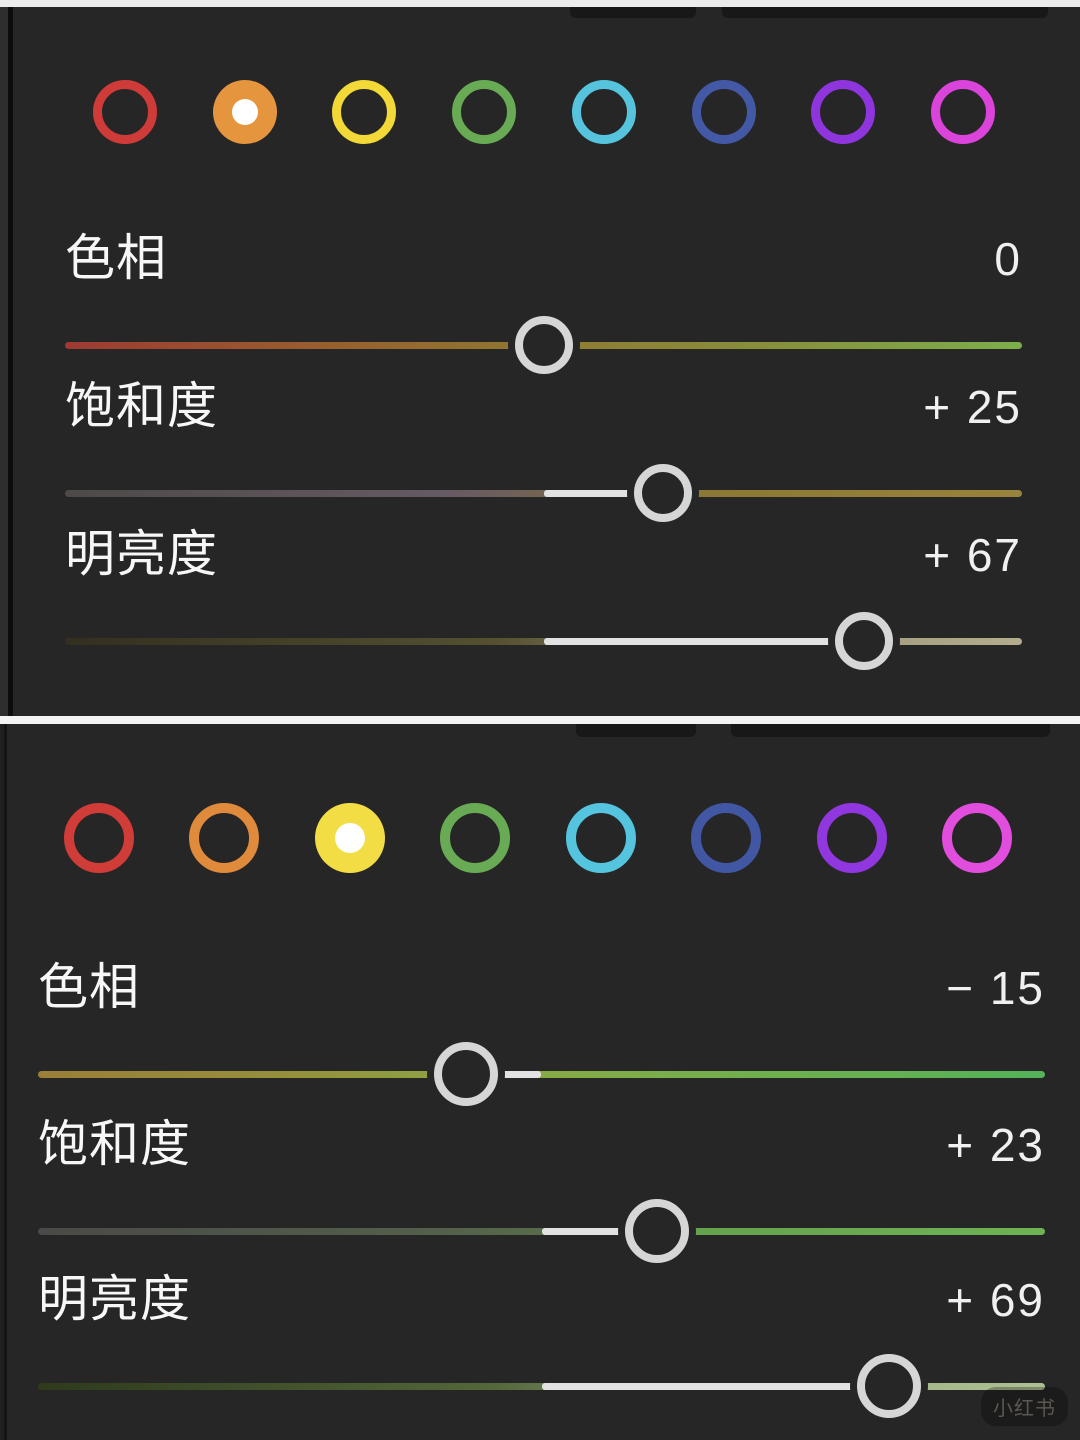 The height and width of the screenshot is (1440, 1080). Describe the element at coordinates (541, 1187) in the screenshot. I see `saturation-slider: 饱和度 + 23` at that location.